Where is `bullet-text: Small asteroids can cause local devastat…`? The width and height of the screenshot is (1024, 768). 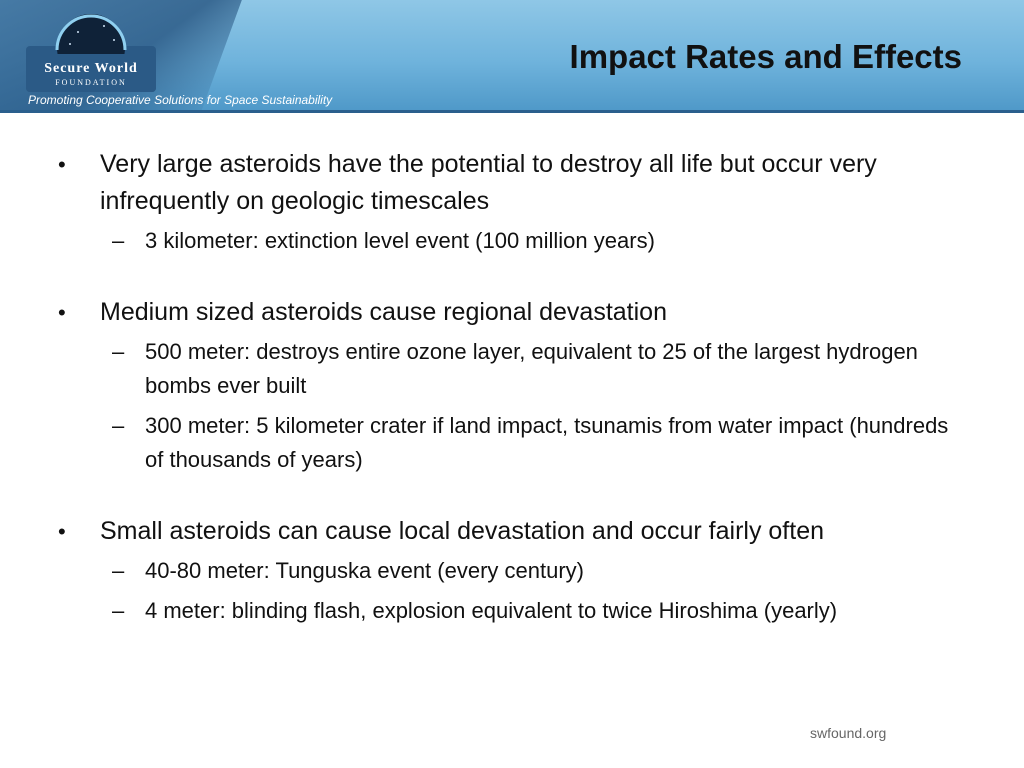 bullet-text: Small asteroids can cause local devastat… is located at coordinates (462, 531).